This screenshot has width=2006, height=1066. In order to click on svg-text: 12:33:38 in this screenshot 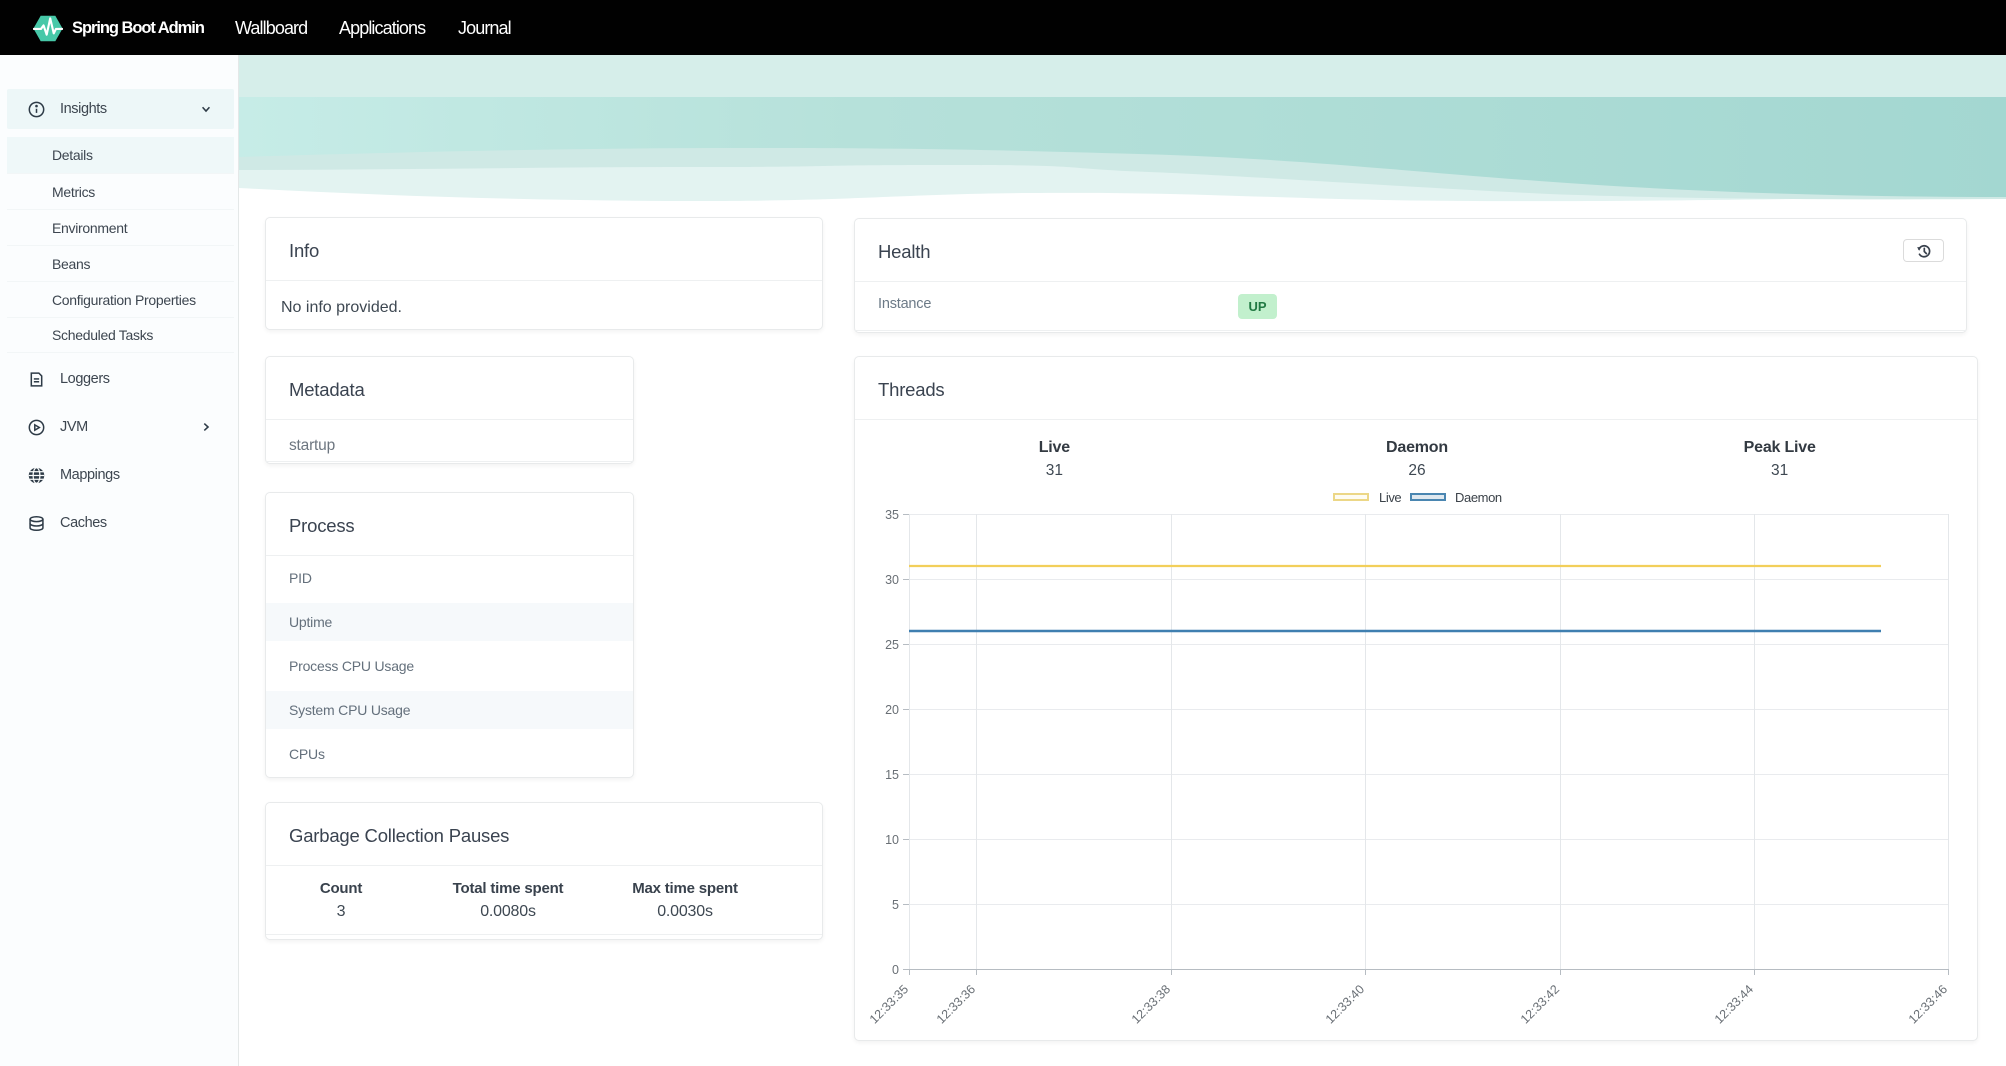, I will do `click(1151, 1004)`.